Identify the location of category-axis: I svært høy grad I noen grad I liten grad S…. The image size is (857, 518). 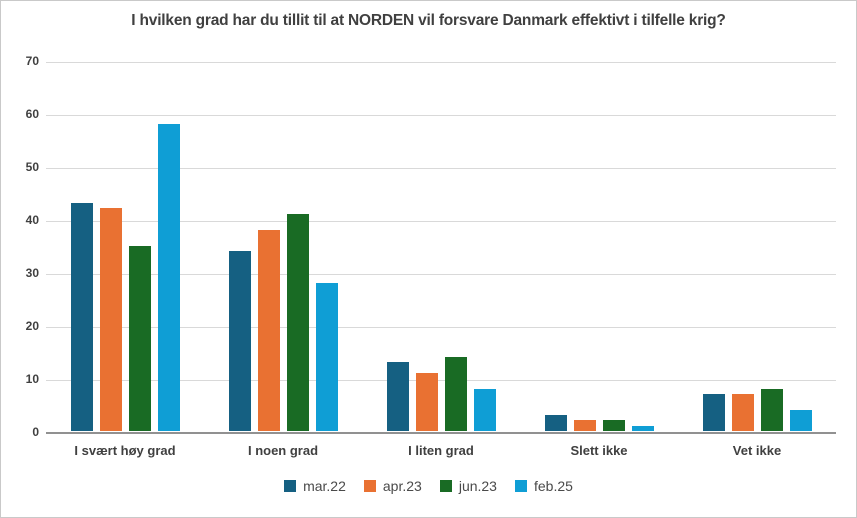
(441, 450).